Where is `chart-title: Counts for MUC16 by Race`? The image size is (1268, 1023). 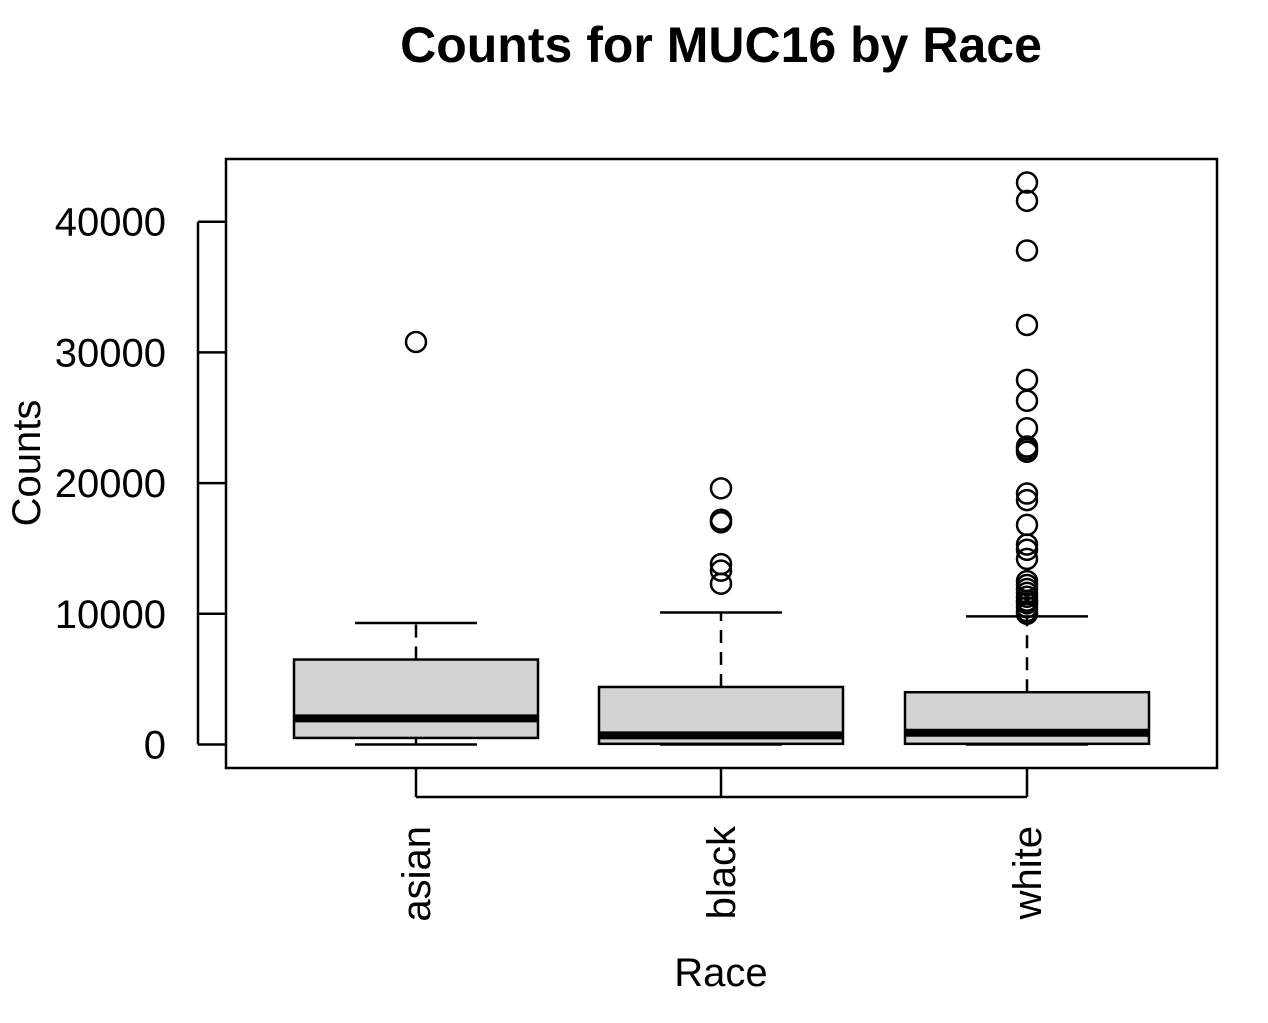
chart-title: Counts for MUC16 by Race is located at coordinates (721, 45).